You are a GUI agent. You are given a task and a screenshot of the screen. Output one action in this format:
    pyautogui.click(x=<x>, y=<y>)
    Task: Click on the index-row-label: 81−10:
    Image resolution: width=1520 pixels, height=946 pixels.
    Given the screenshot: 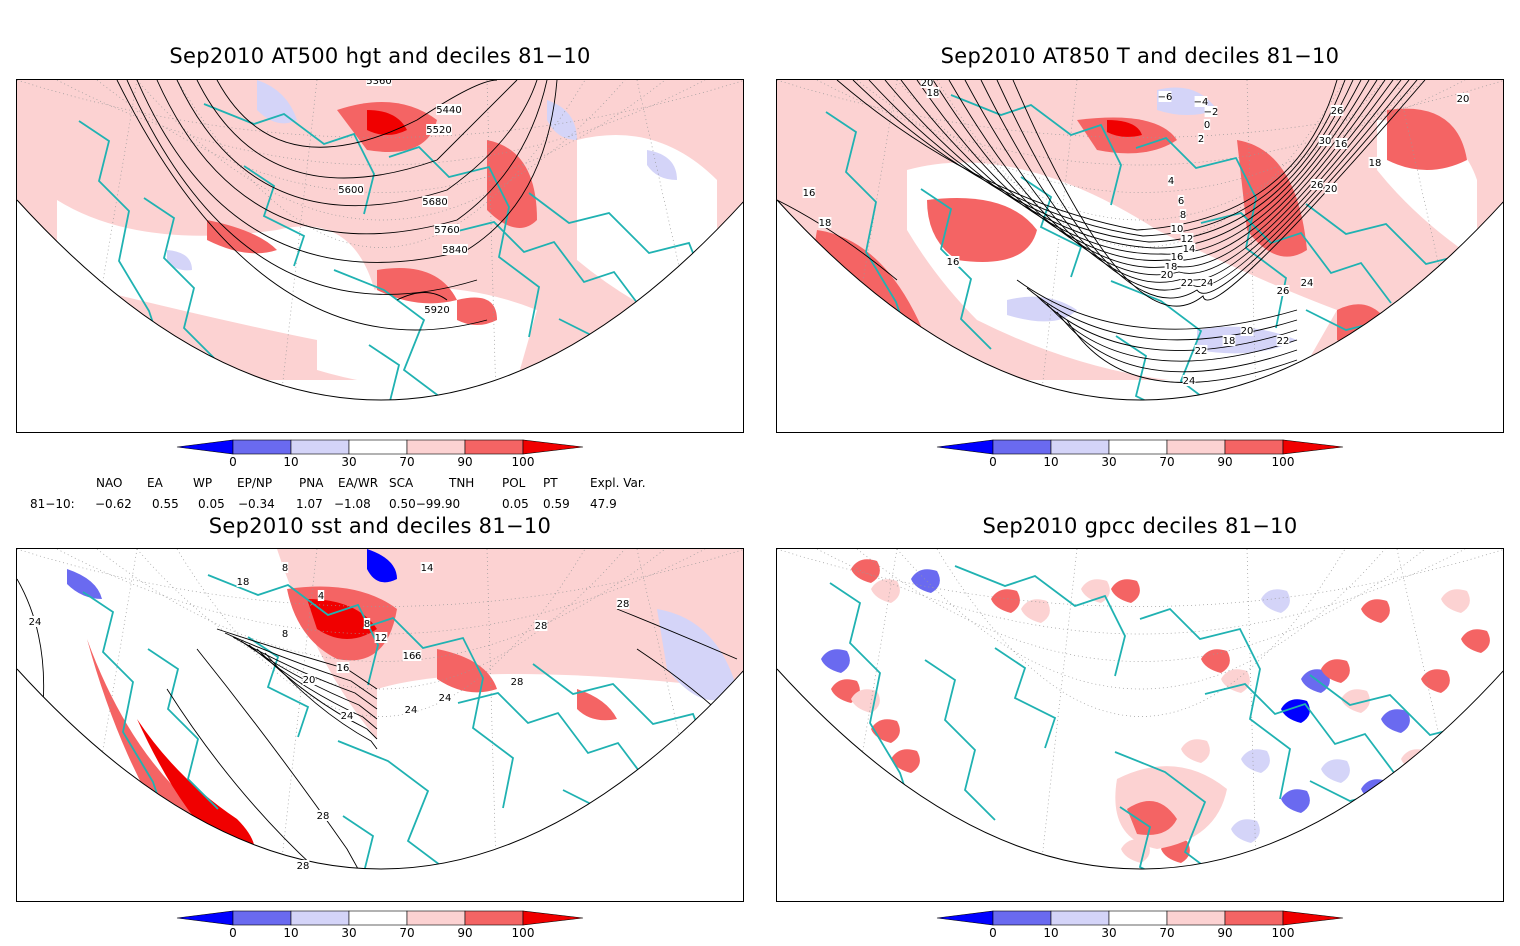 What is the action you would take?
    pyautogui.click(x=52, y=504)
    